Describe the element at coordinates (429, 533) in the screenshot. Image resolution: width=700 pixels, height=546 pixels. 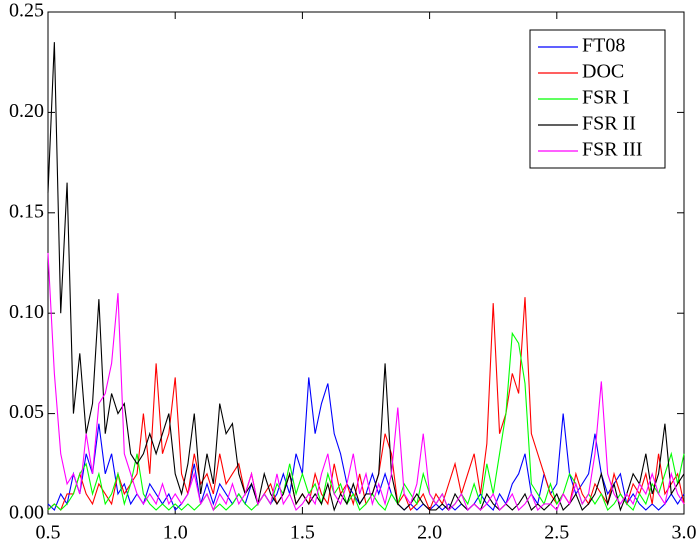
I see `x-tick-label: 2.0` at that location.